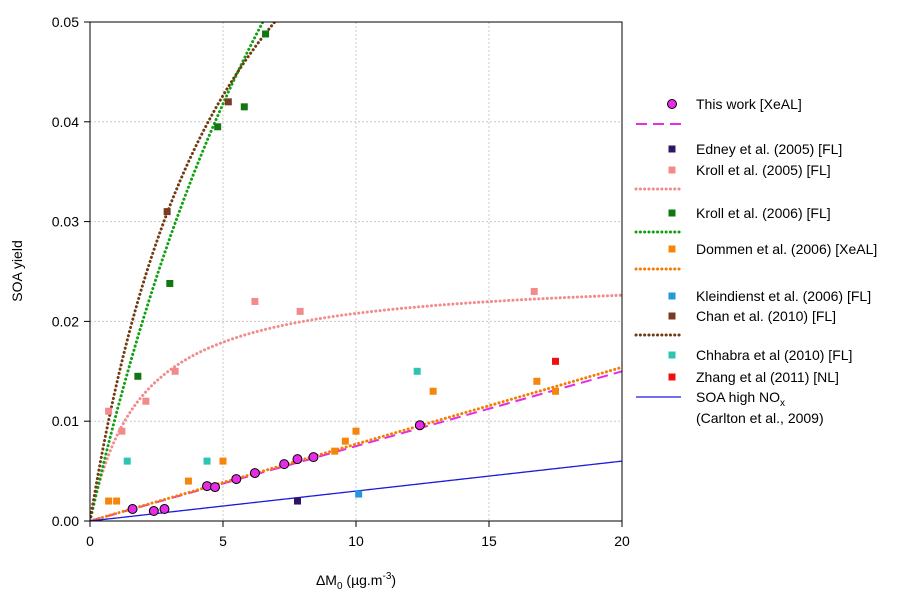 The image size is (909, 594). What do you see at coordinates (774, 355) in the screenshot?
I see `legend-label: Chhabra et al (2010) [FL]` at bounding box center [774, 355].